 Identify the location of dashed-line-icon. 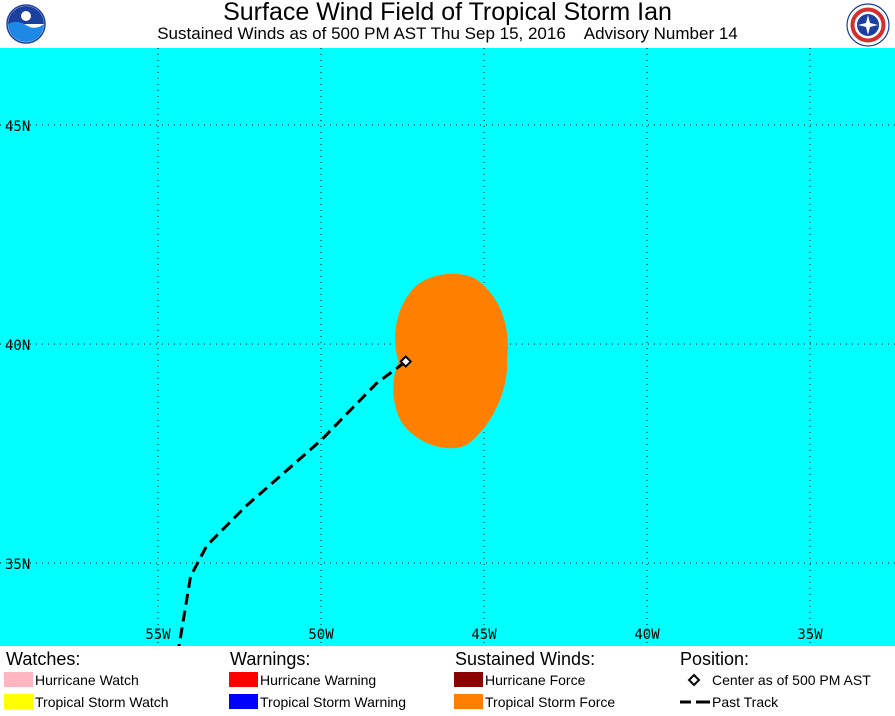
(695, 702).